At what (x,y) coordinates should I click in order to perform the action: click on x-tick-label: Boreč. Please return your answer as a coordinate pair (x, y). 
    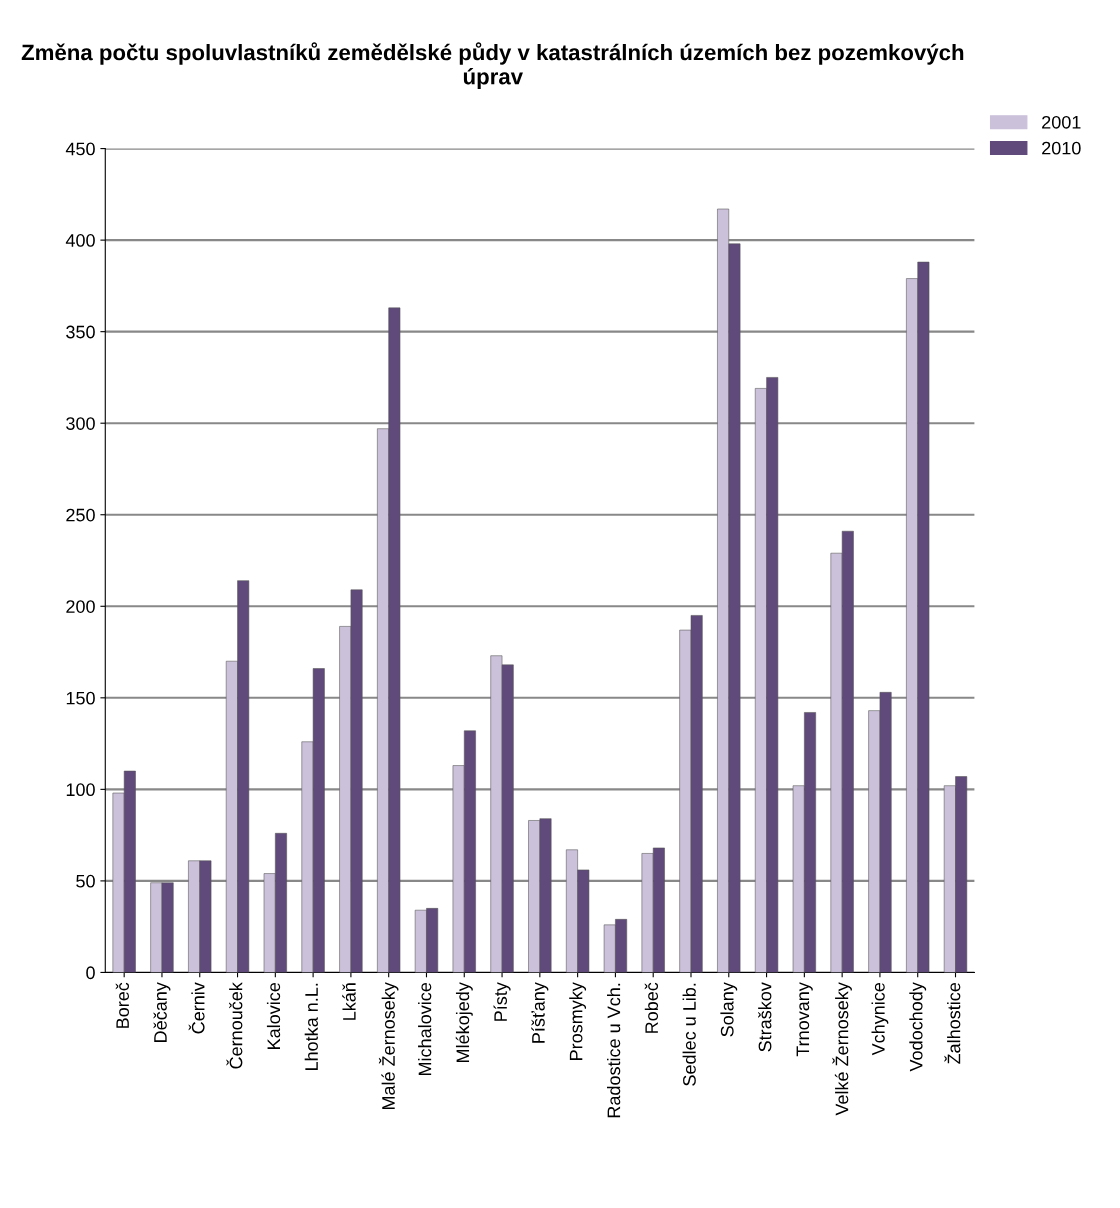
    Looking at the image, I should click on (122, 1005).